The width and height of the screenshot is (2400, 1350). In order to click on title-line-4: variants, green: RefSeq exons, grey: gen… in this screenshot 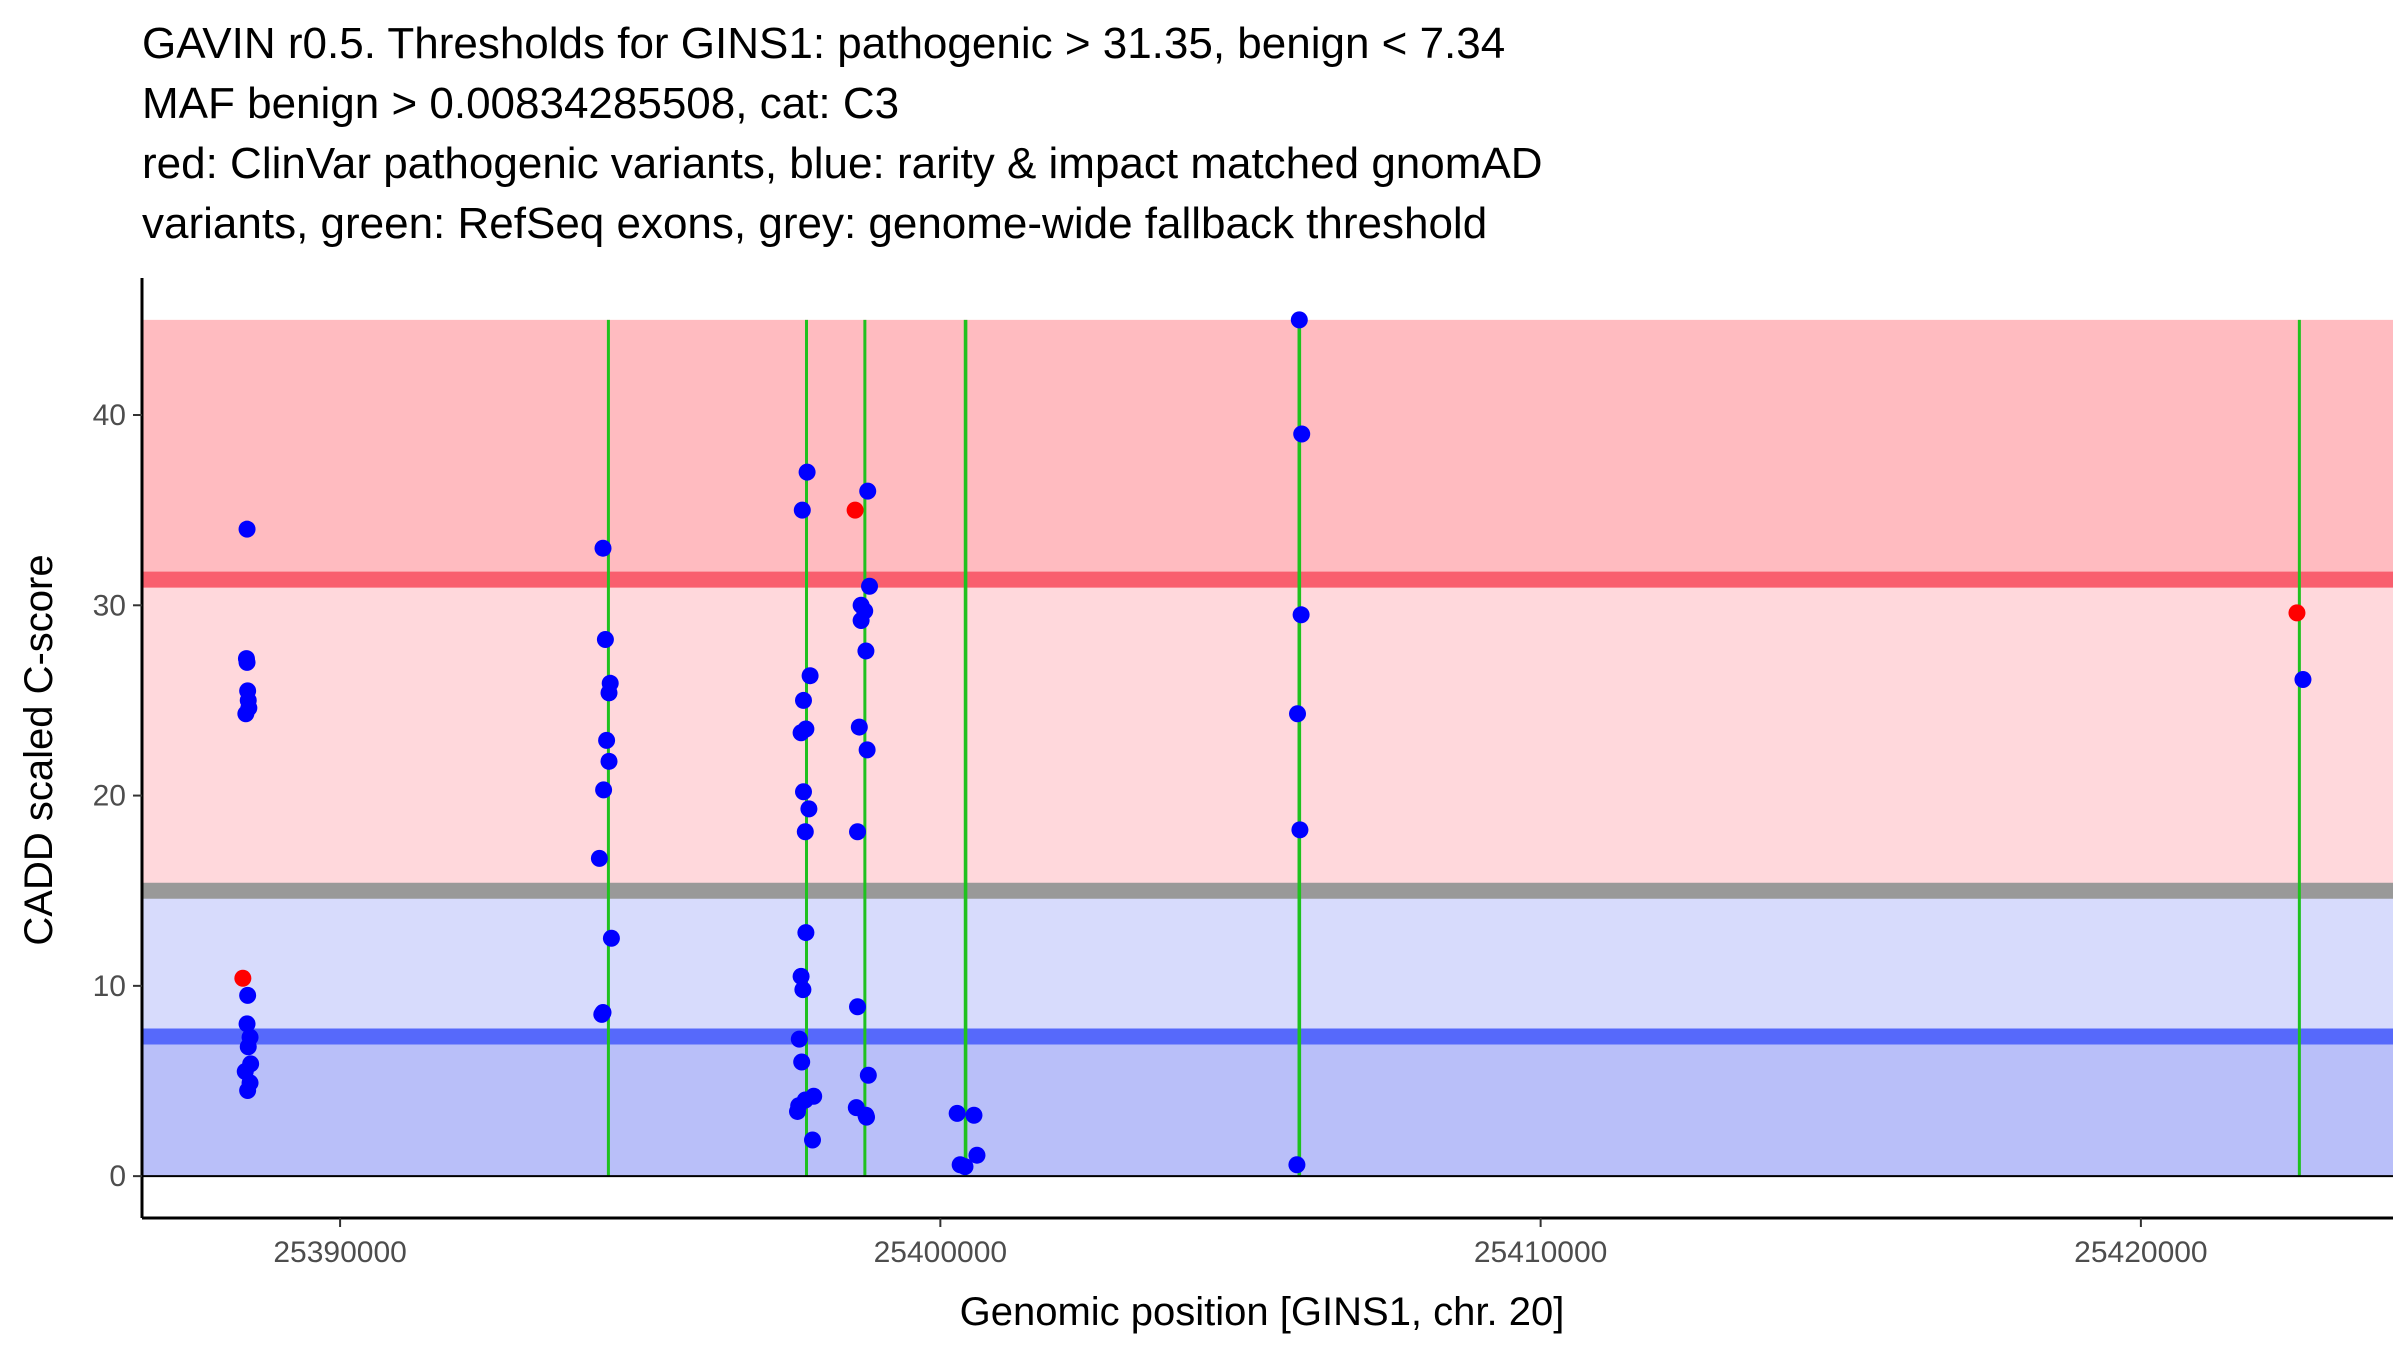, I will do `click(815, 223)`.